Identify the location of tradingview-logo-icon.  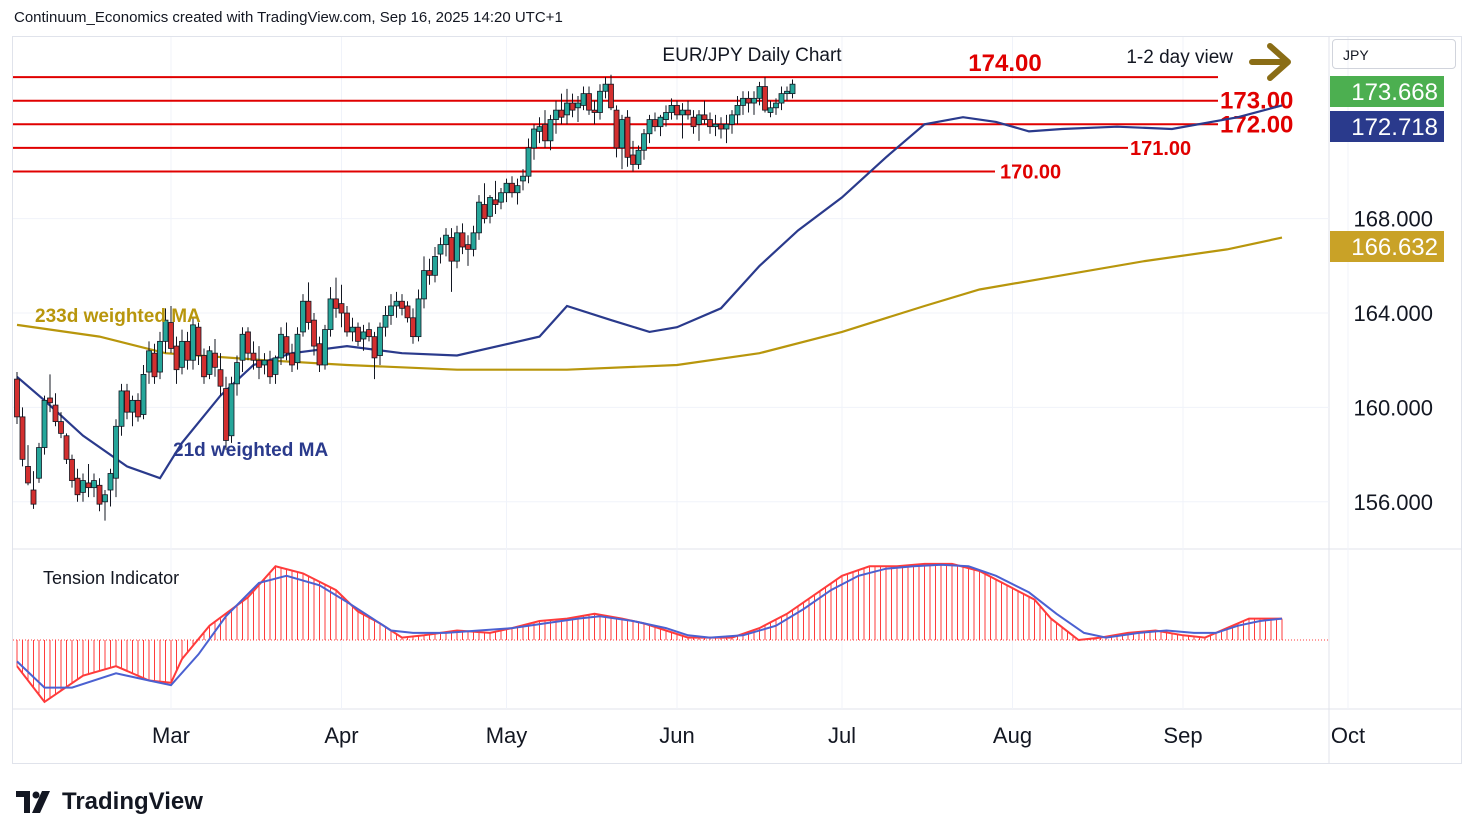
(33, 802).